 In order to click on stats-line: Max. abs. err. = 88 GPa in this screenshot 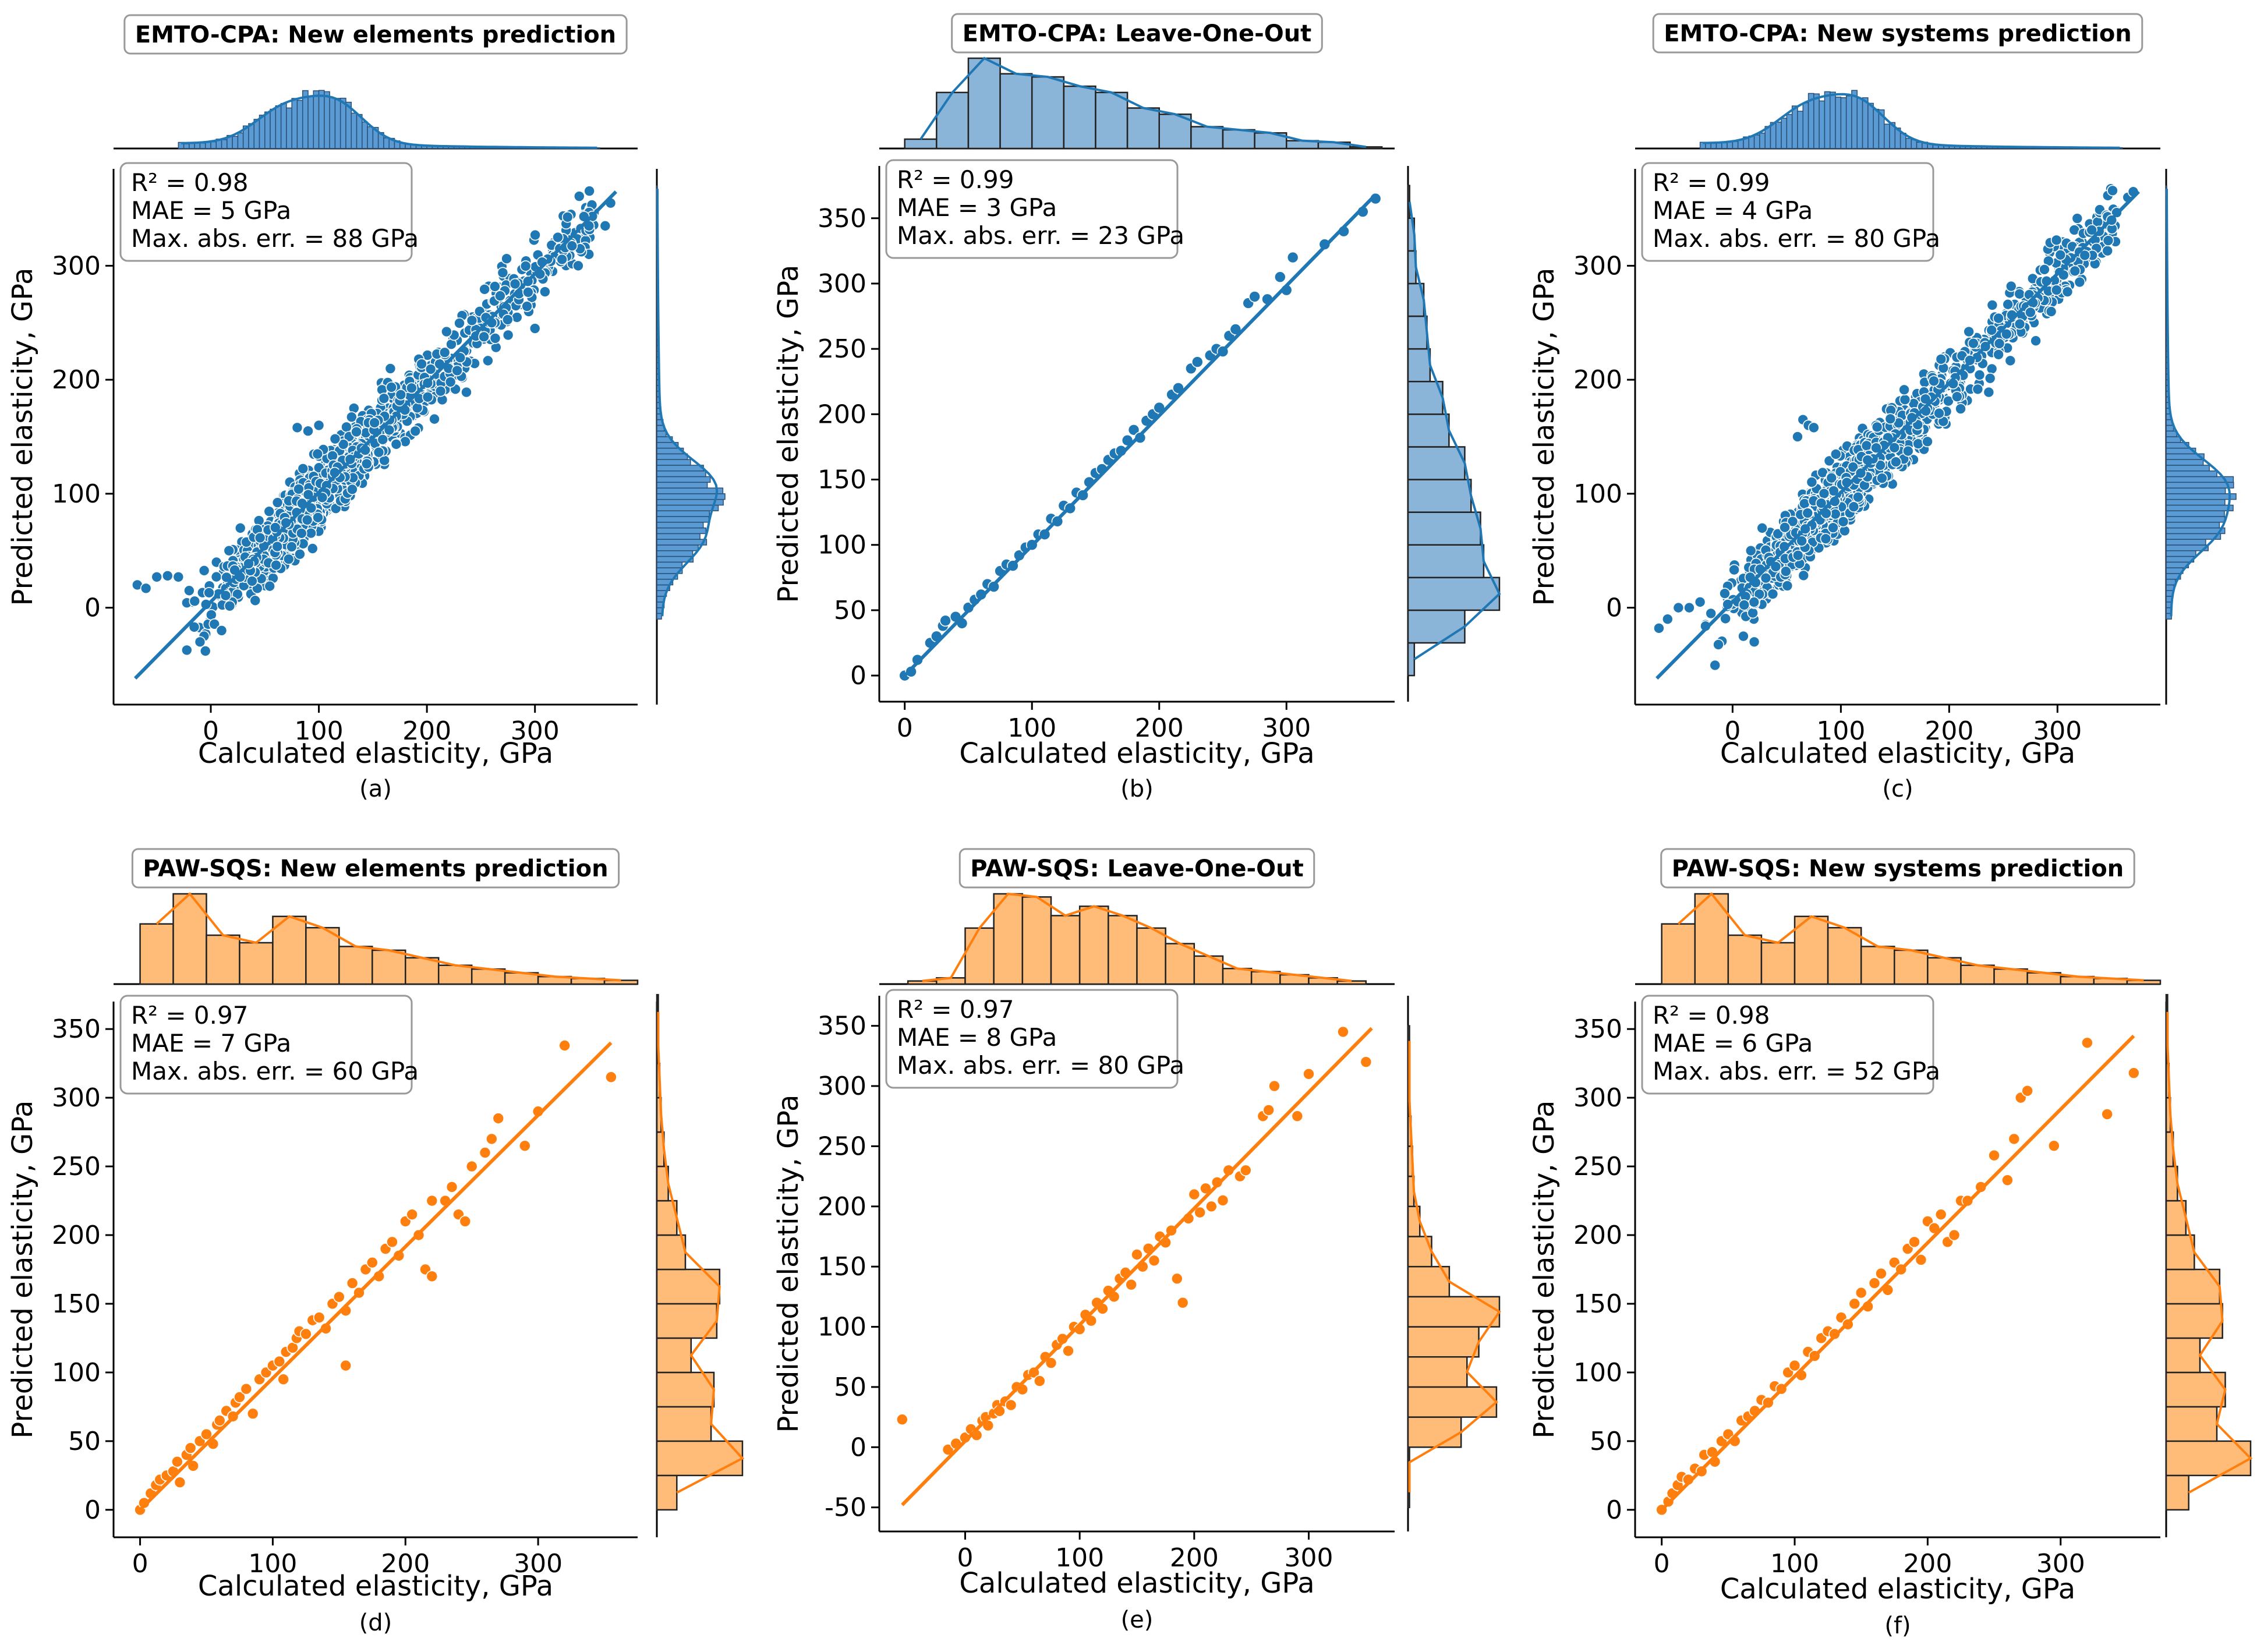, I will do `click(275, 238)`.